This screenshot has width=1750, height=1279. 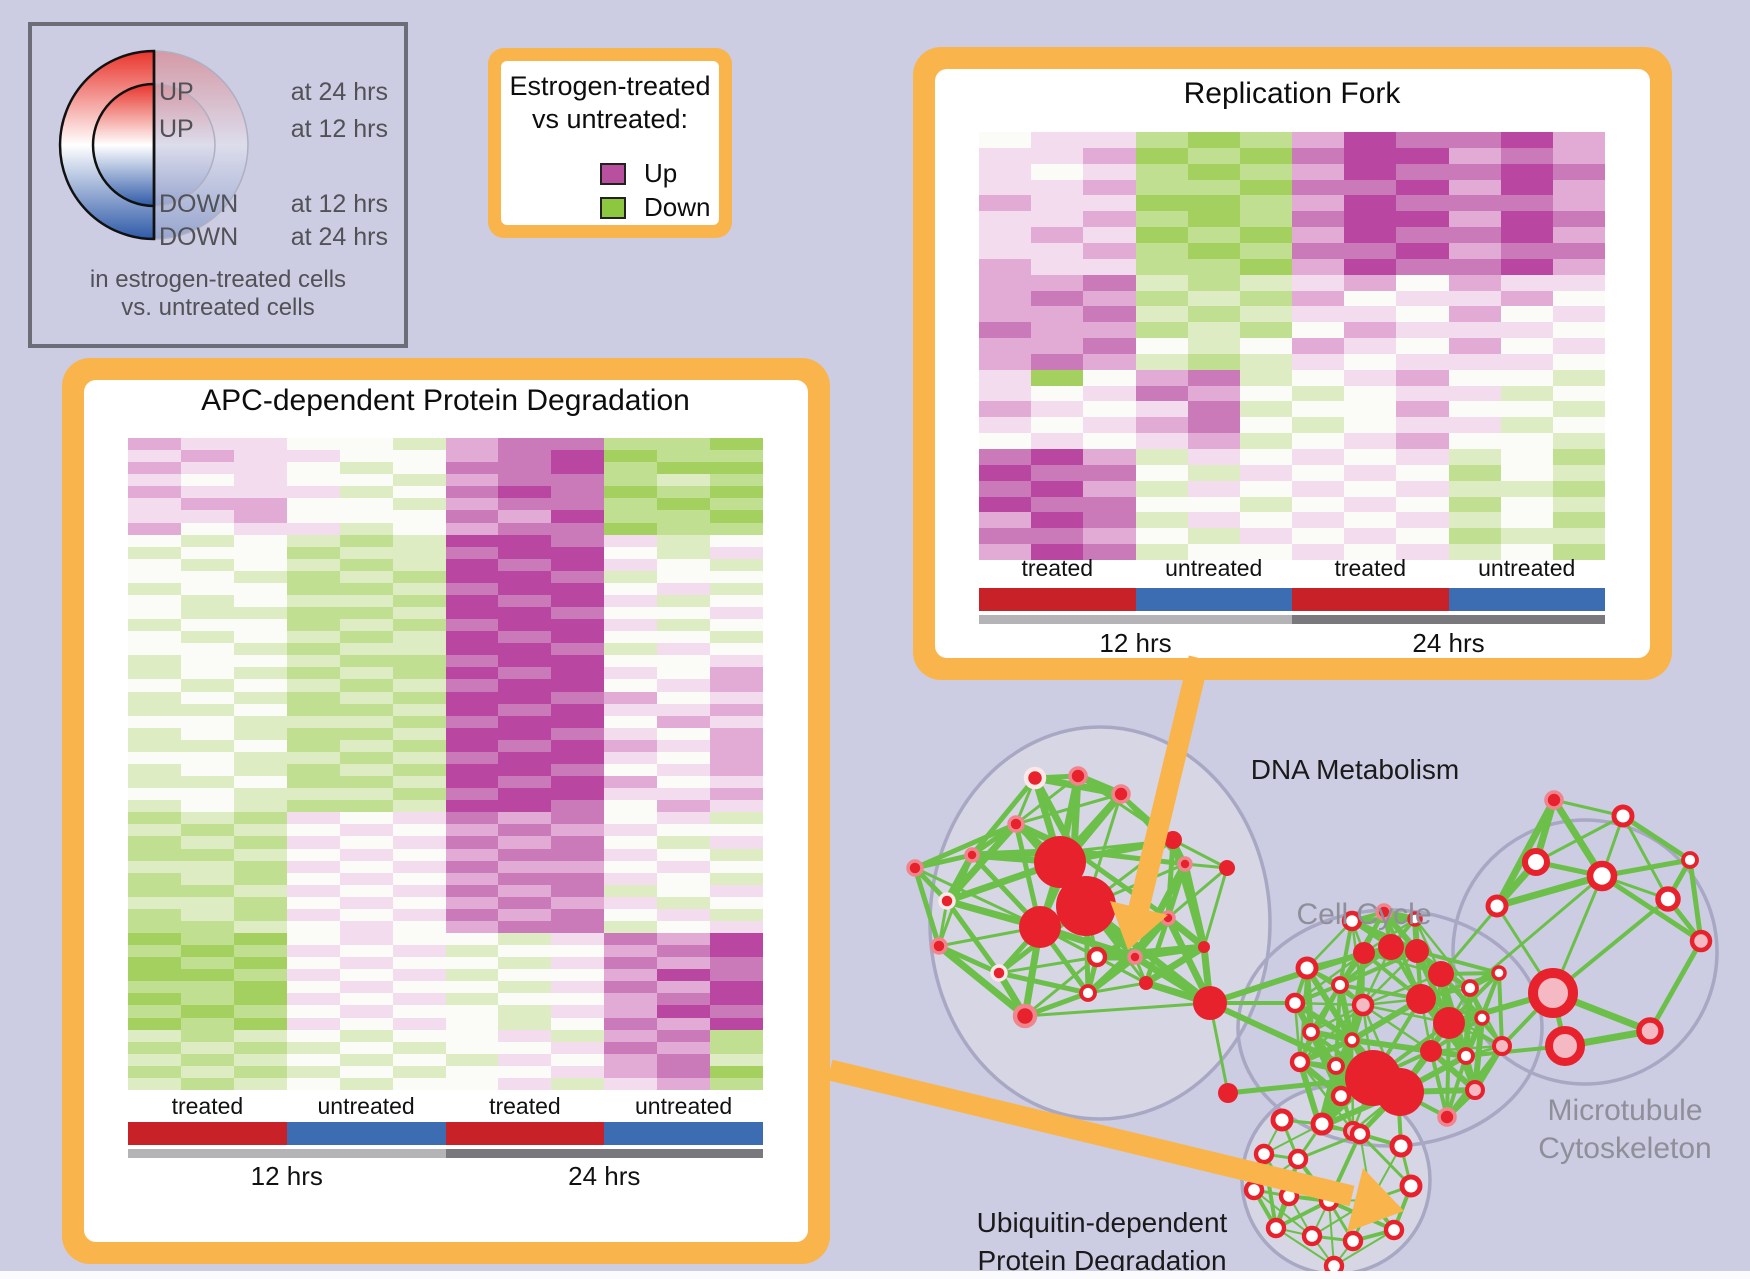 I want to click on legend-dir-down12: DOWN, so click(x=199, y=204).